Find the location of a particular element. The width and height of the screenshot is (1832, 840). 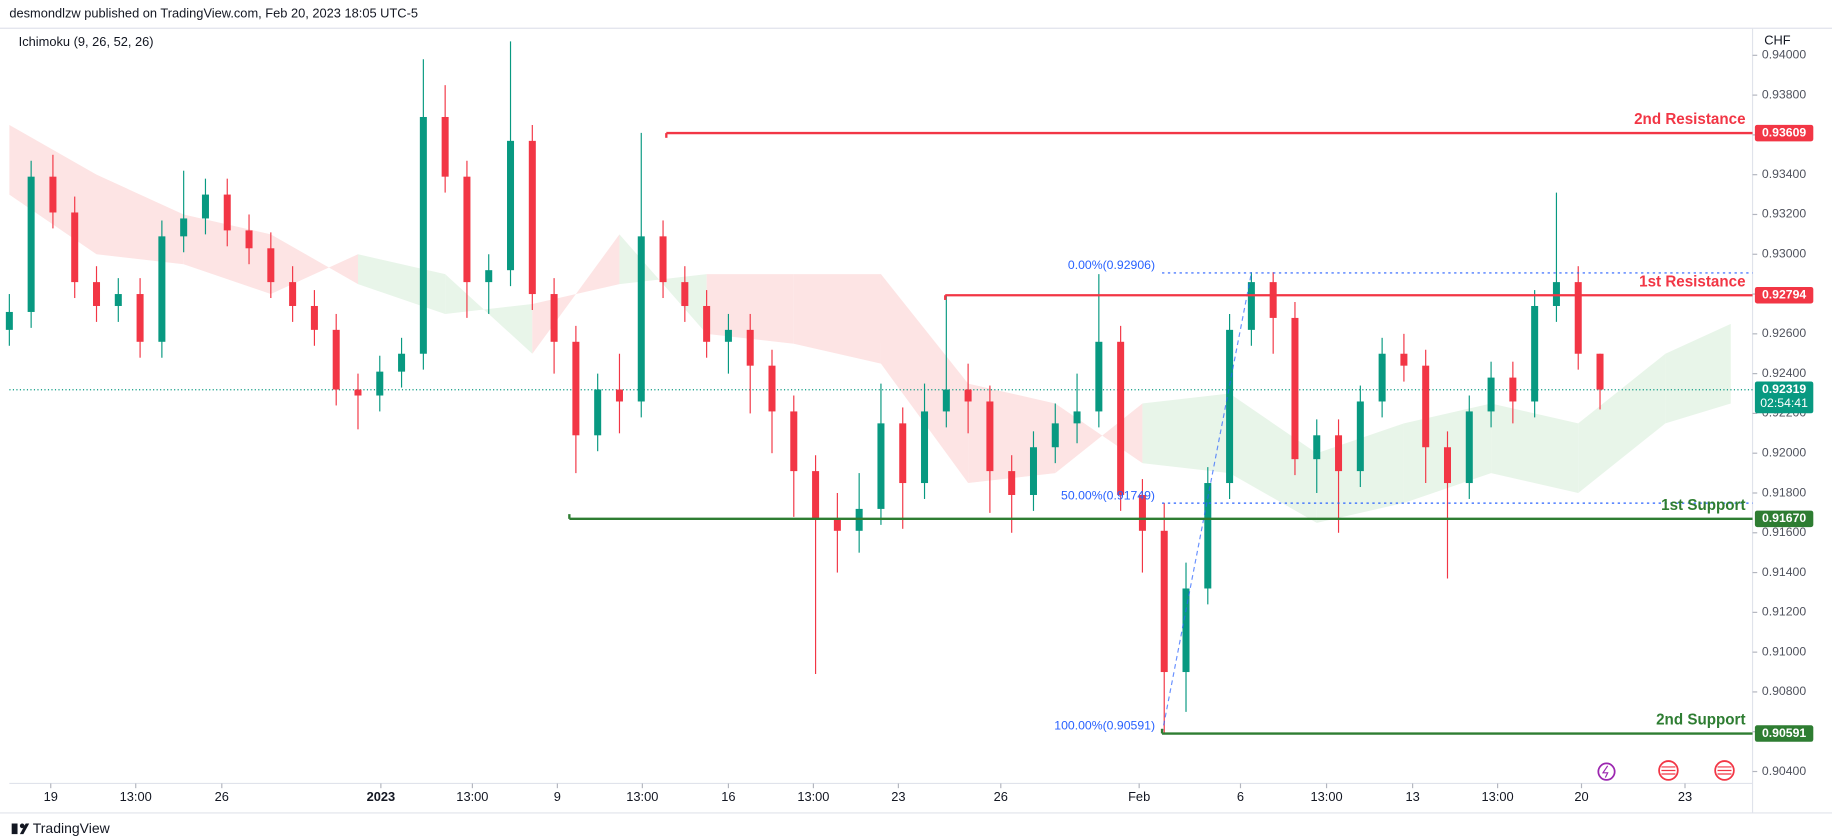

y-tick-label: 0.92600 is located at coordinates (1784, 333).